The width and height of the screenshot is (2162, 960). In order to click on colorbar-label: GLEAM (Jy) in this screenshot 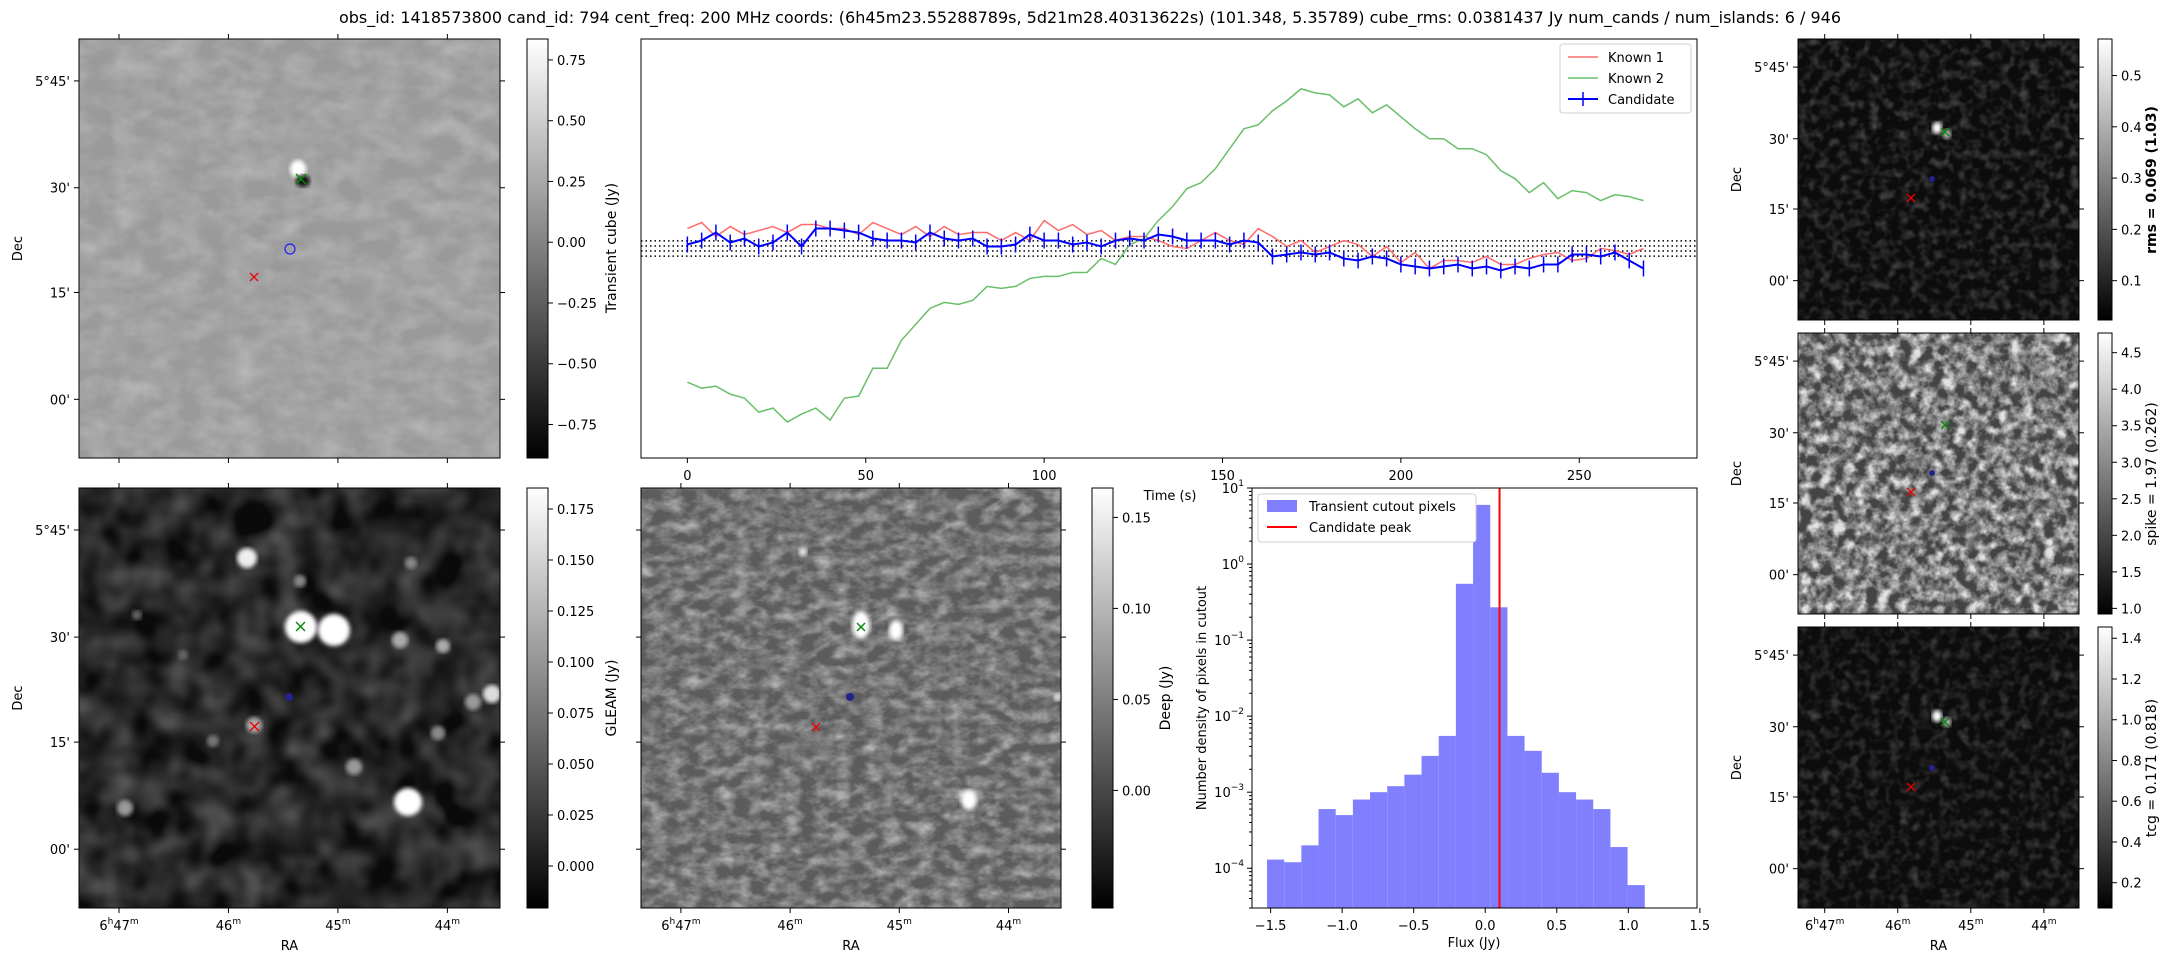, I will do `click(612, 698)`.